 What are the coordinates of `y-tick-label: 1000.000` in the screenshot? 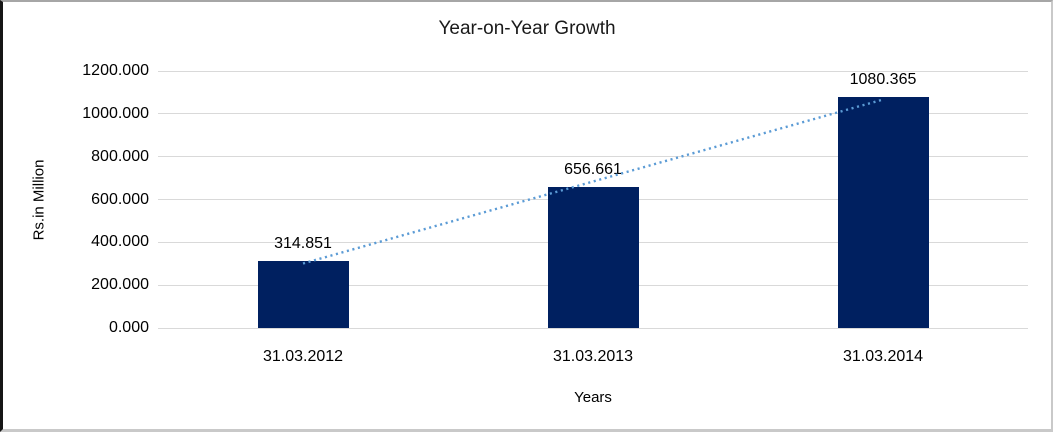 It's located at (115, 113).